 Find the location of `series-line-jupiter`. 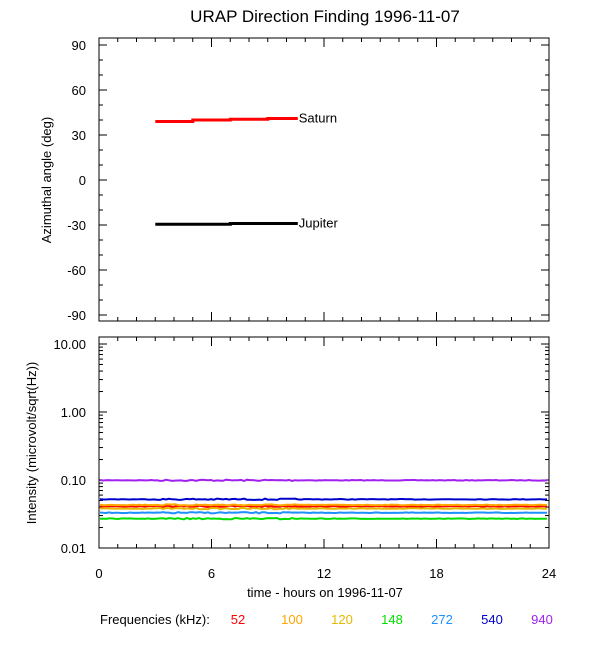

series-line-jupiter is located at coordinates (226, 224).